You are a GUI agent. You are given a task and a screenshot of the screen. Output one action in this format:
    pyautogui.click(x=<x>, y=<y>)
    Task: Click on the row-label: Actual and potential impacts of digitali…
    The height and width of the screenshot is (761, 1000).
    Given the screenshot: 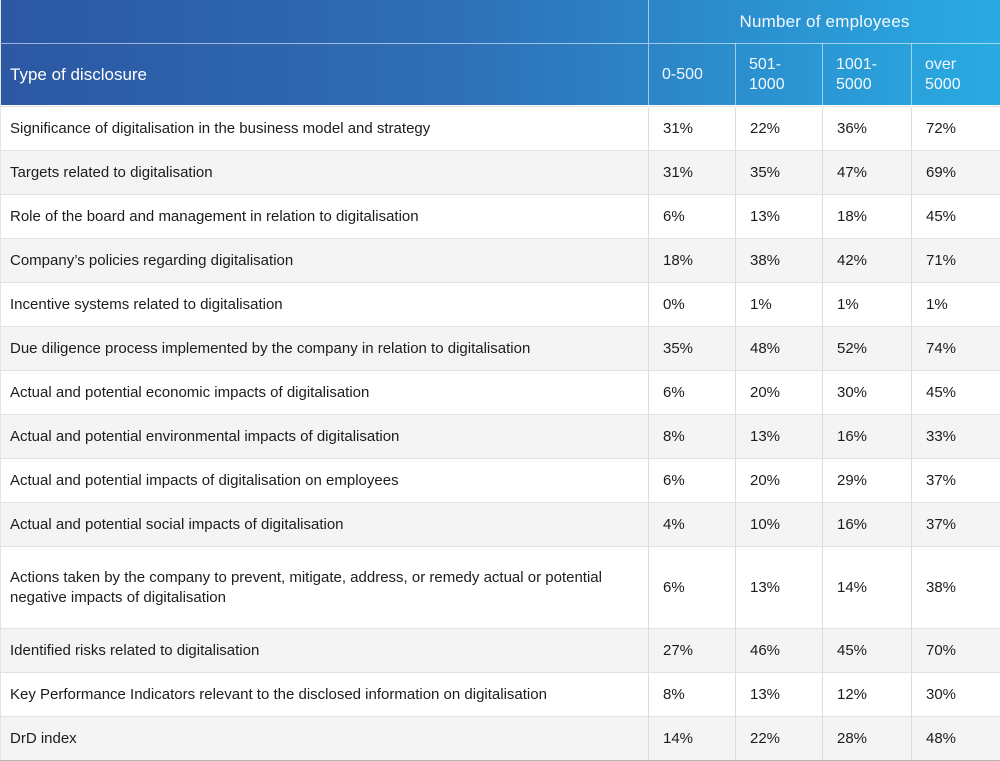 What is the action you would take?
    pyautogui.click(x=324, y=480)
    